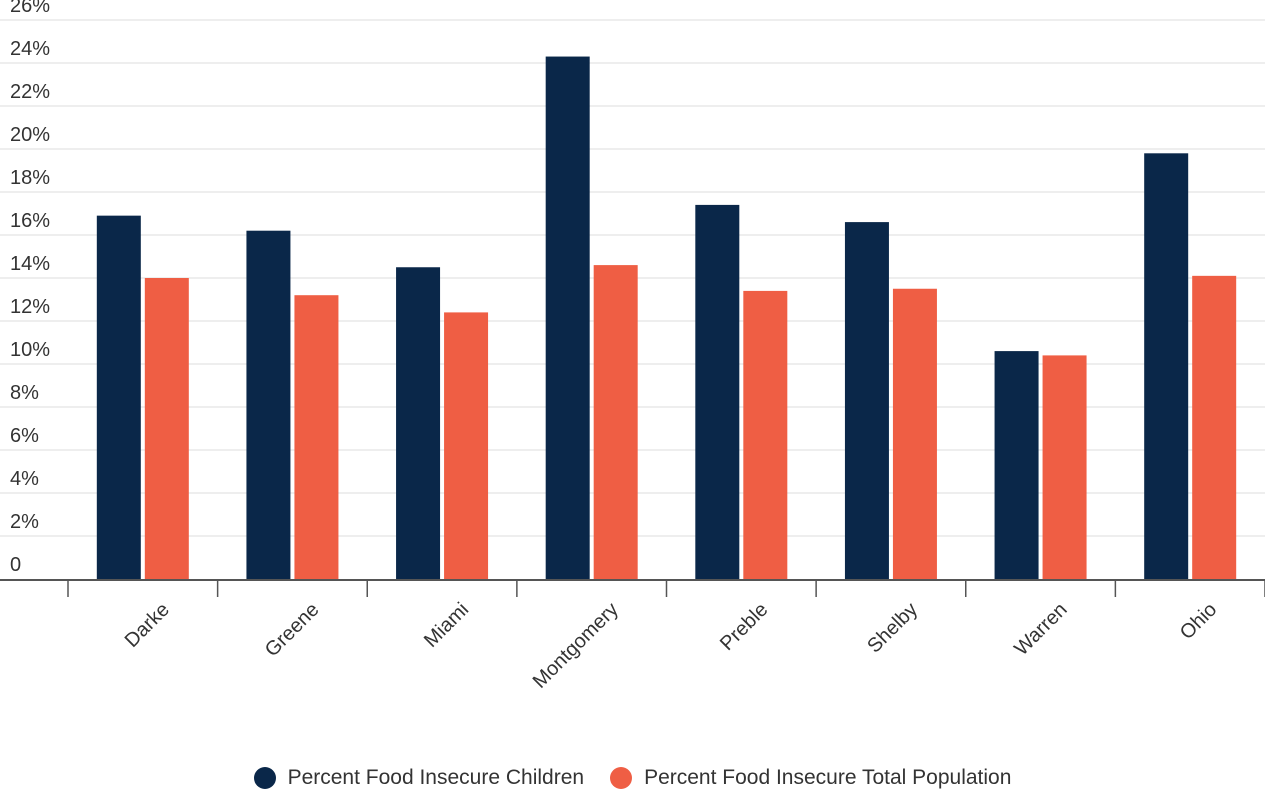 The height and width of the screenshot is (799, 1265). I want to click on x-tick-label: Darke, so click(147, 625).